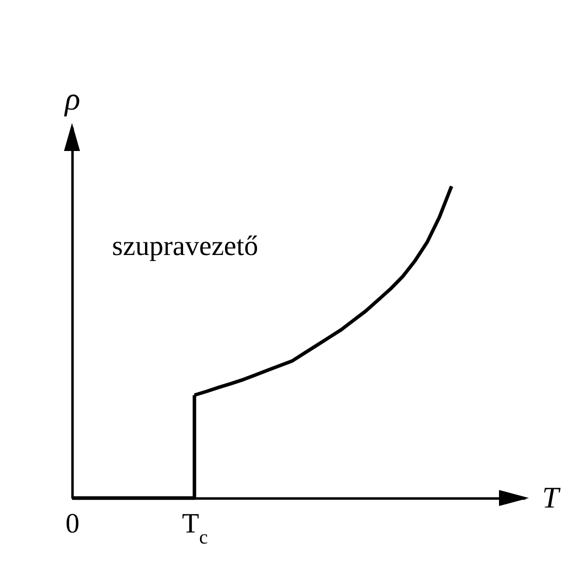 The image size is (570, 583). What do you see at coordinates (72, 98) in the screenshot?
I see `y-axis-title: ρ` at bounding box center [72, 98].